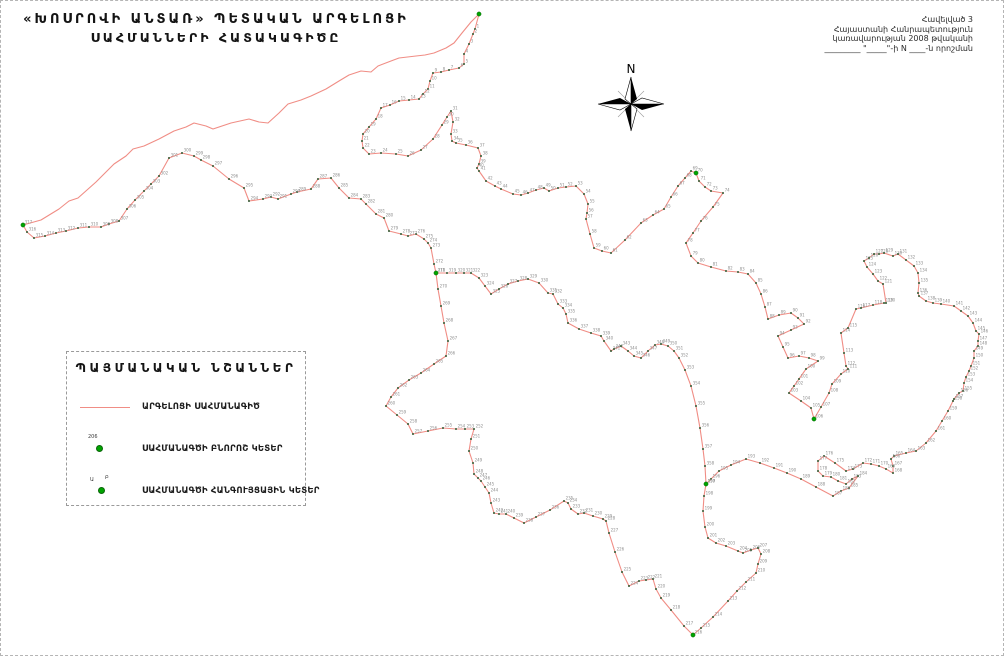 The height and width of the screenshot is (656, 1004). I want to click on boundary-point-number: 16, so click(395, 101).